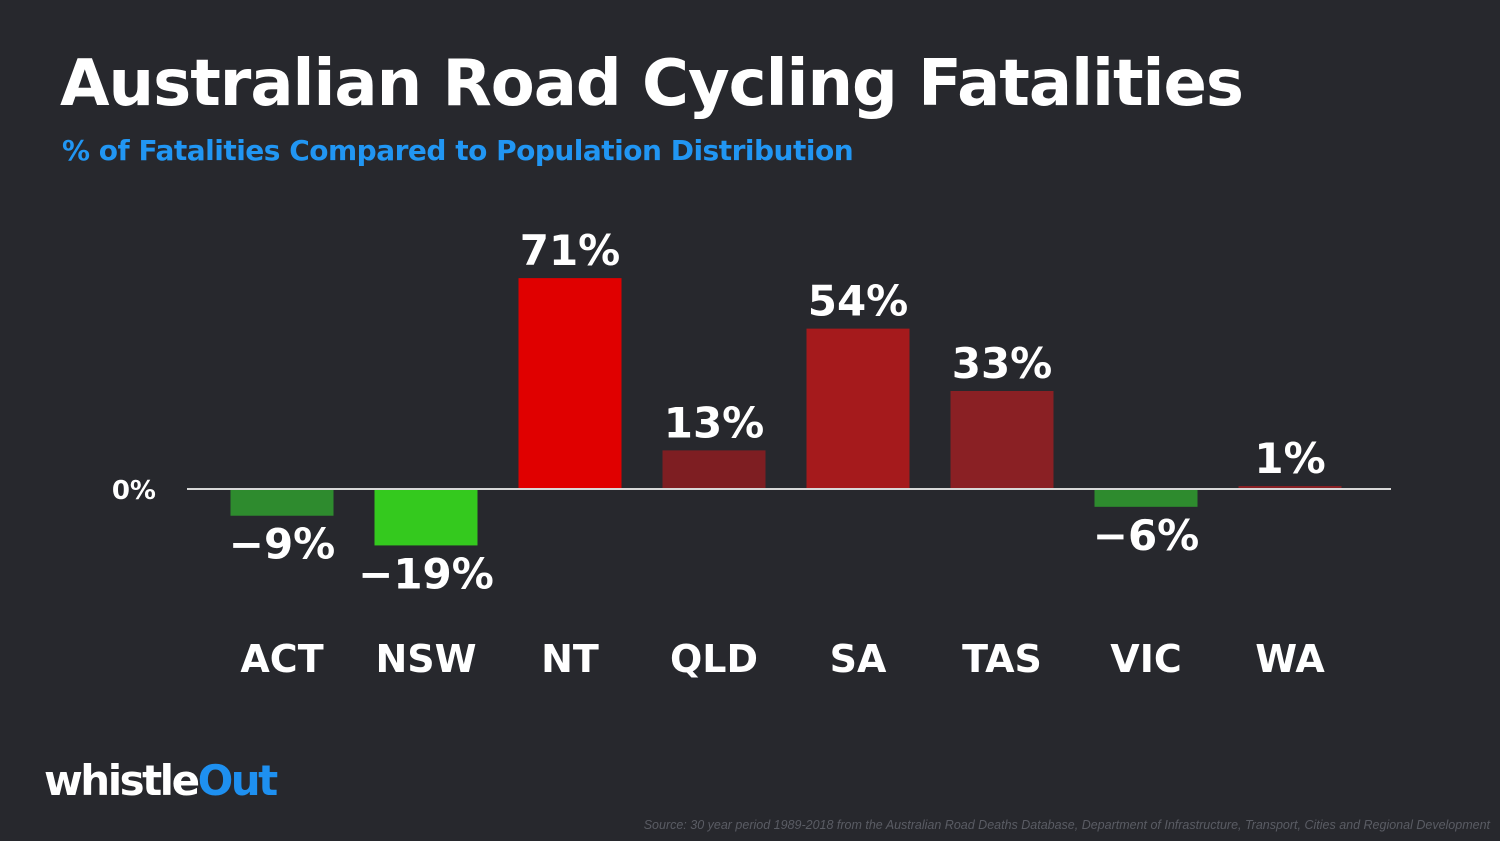  I want to click on data-label-act: −9%, so click(282, 544).